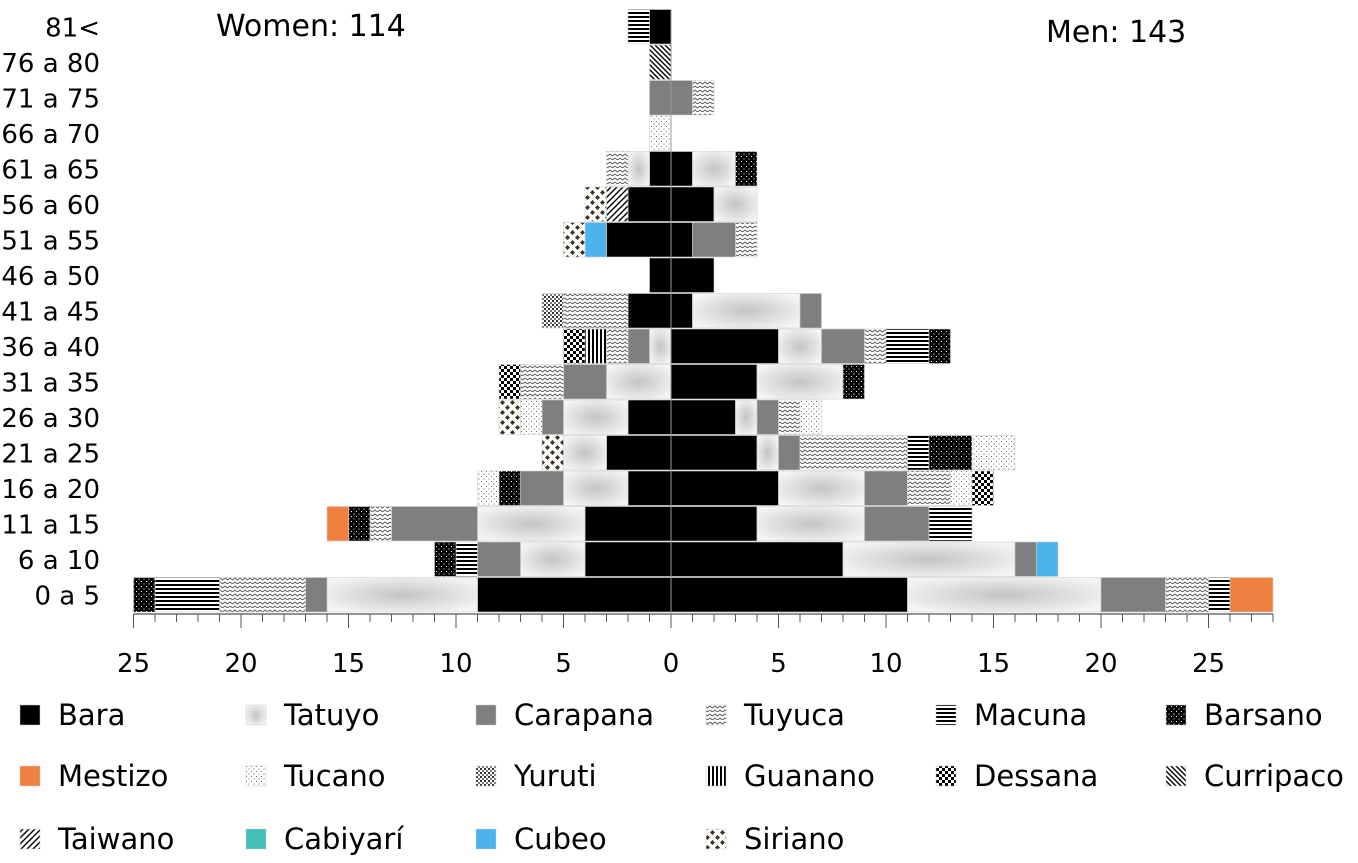 This screenshot has height=863, width=1358. Describe the element at coordinates (794, 839) in the screenshot. I see `legend-label-siriano: Siriano` at that location.